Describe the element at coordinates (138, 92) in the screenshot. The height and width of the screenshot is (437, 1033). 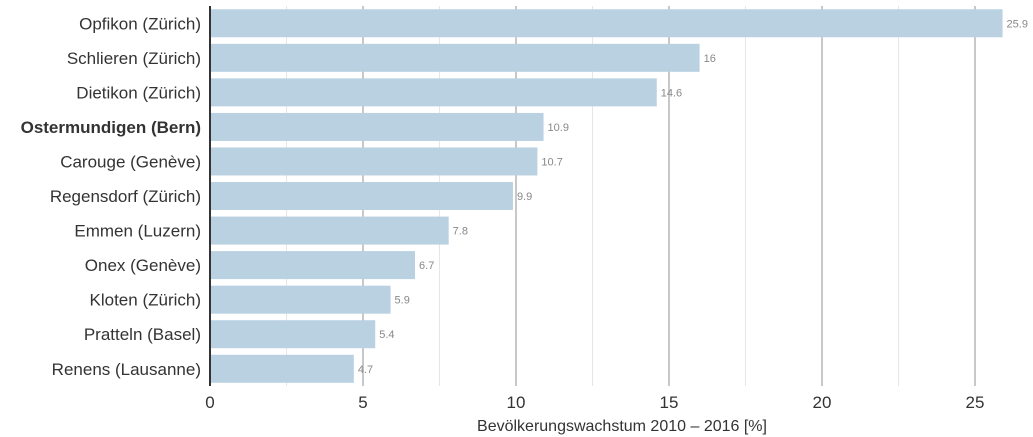
I see `category-label: Dietikon (Zürich)` at that location.